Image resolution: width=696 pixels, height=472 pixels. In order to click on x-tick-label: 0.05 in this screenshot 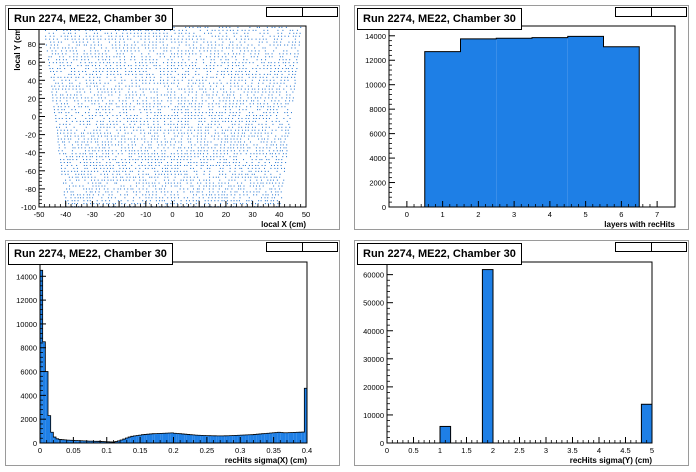, I will do `click(73, 450)`.